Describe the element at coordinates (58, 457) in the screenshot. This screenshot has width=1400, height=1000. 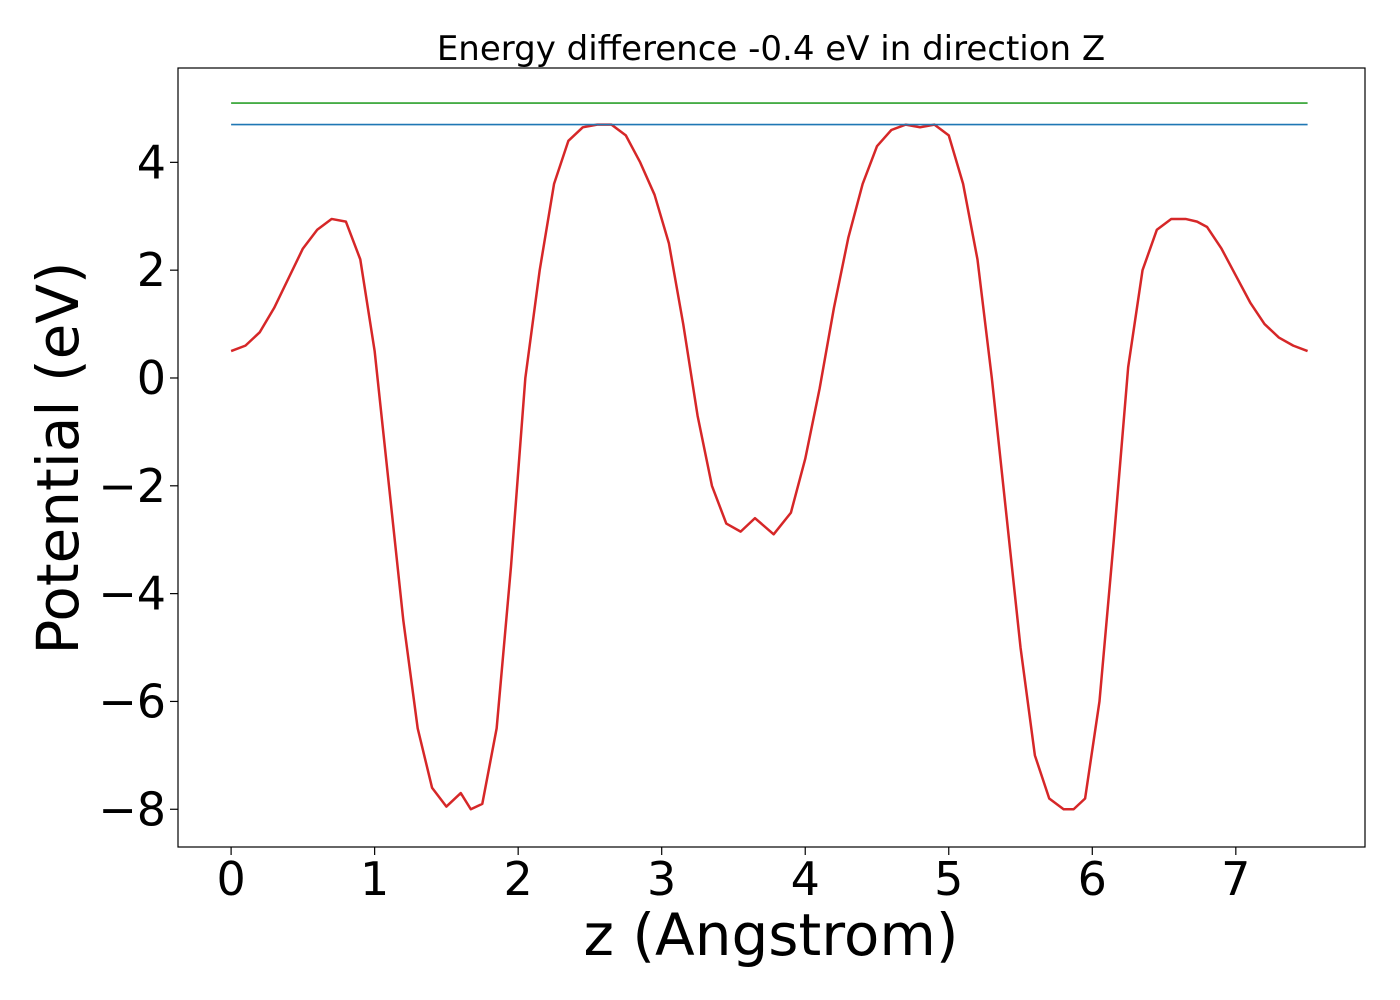
I see `y-axis-label: Potential (eV)` at that location.